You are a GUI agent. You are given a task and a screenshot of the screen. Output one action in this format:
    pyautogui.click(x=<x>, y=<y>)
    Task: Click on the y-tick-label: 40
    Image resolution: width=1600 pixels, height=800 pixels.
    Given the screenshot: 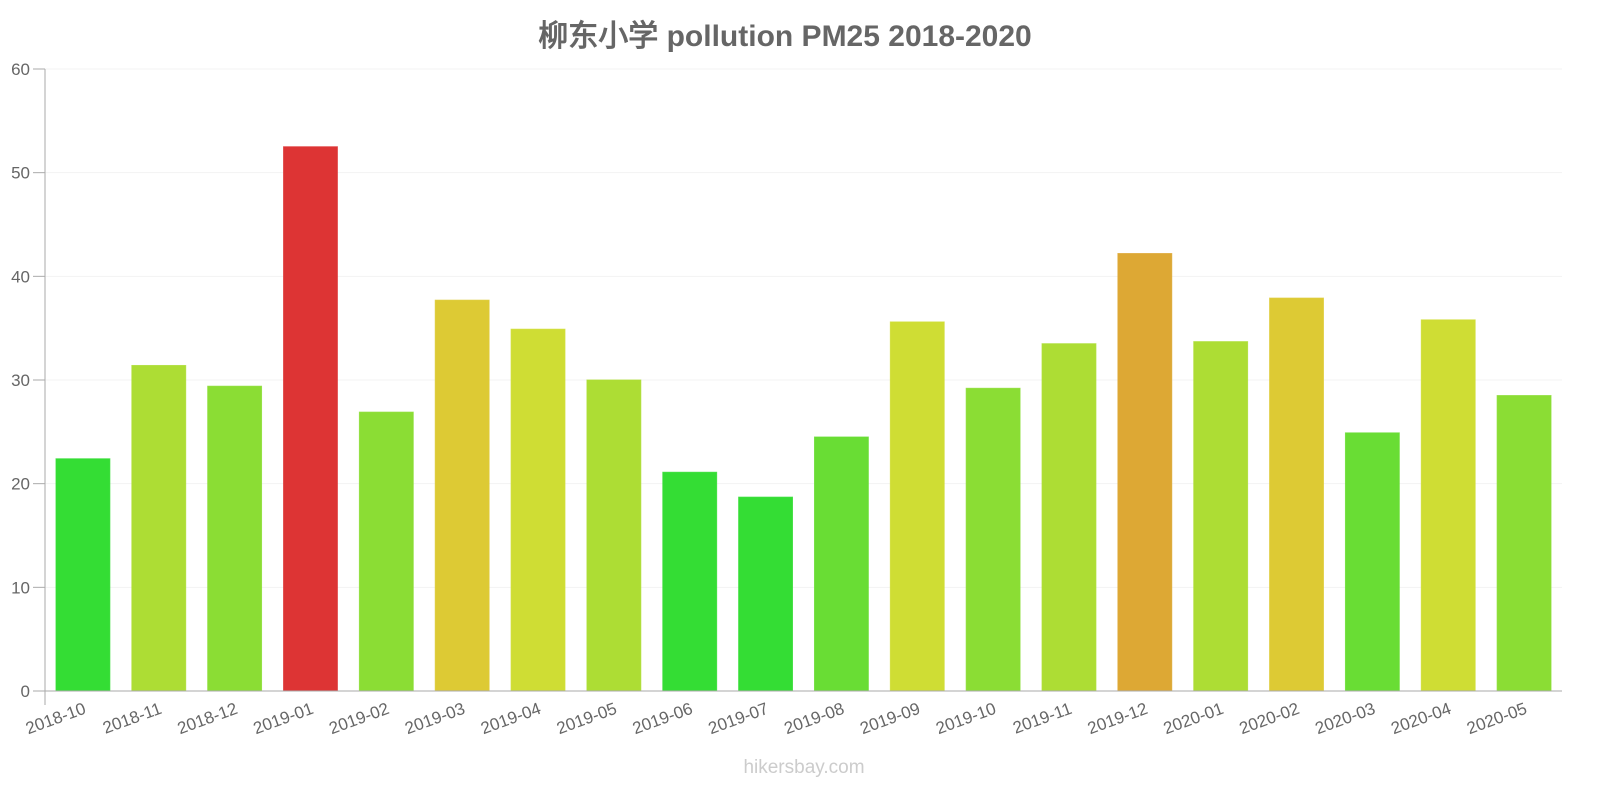 What is the action you would take?
    pyautogui.click(x=20, y=276)
    